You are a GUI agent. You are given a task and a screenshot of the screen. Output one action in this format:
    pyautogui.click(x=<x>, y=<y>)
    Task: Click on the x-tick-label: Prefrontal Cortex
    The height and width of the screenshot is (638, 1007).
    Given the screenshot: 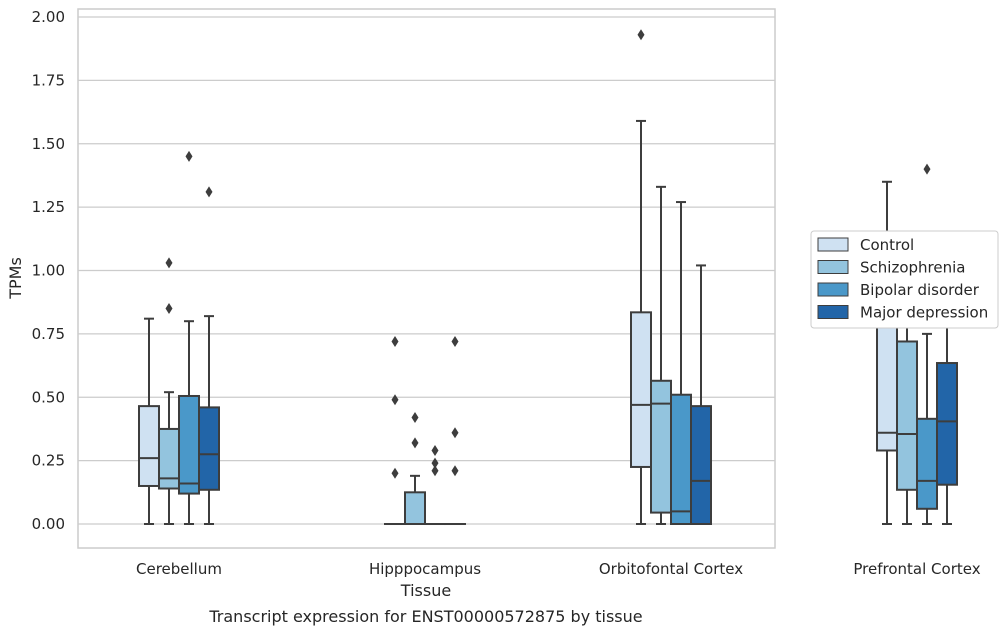 What is the action you would take?
    pyautogui.click(x=916, y=569)
    